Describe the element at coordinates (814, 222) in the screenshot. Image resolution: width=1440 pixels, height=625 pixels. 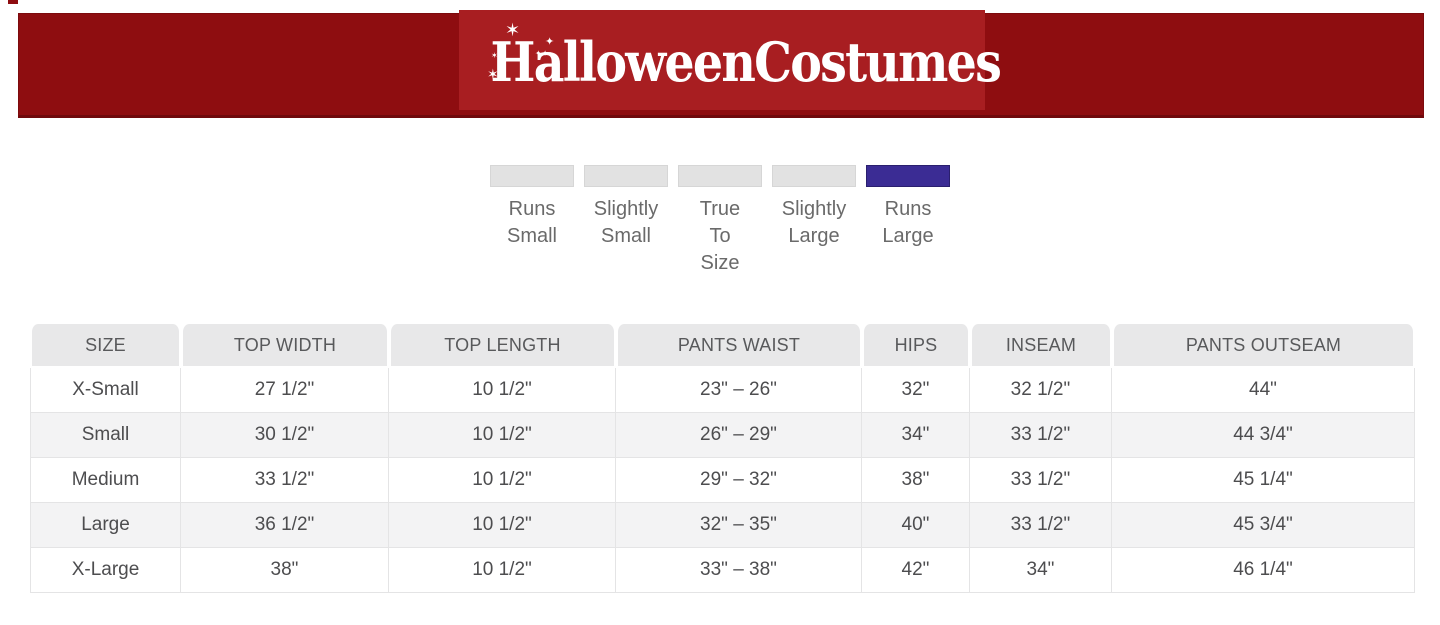
I see `fit-scale-label-4: Slightly Large` at that location.